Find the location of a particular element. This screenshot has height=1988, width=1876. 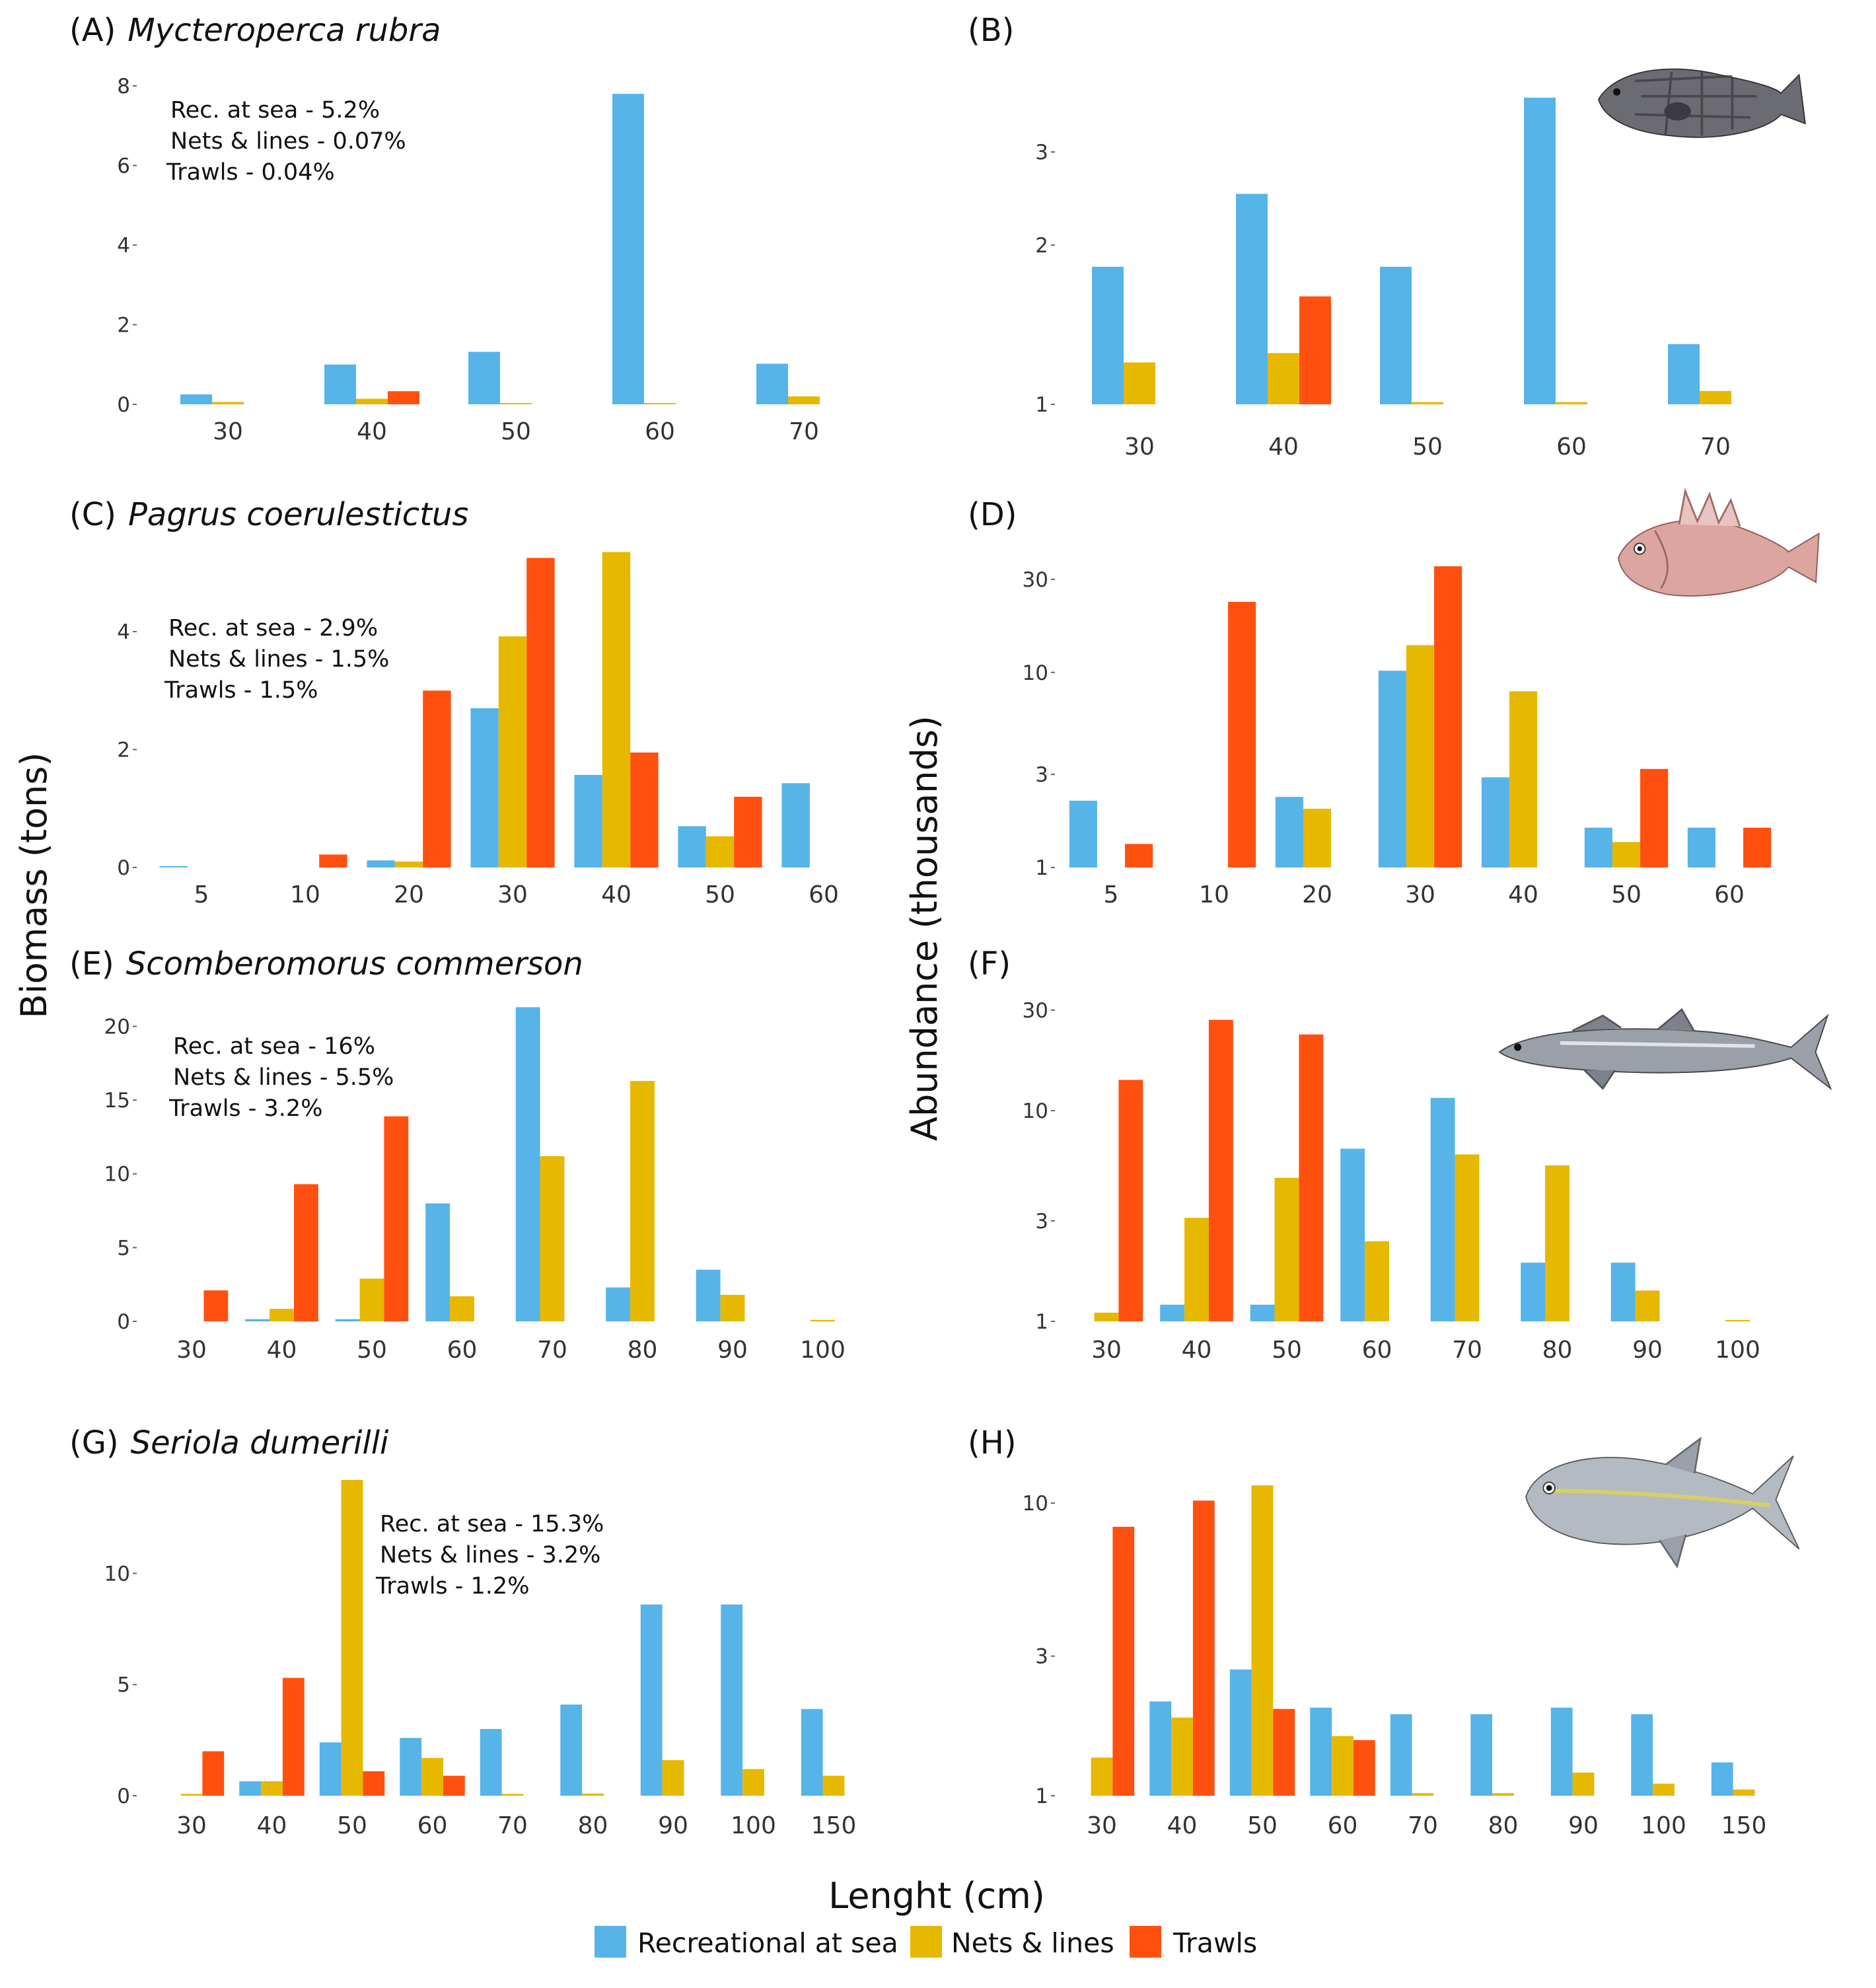

panel-label: (H) is located at coordinates (993, 1443).